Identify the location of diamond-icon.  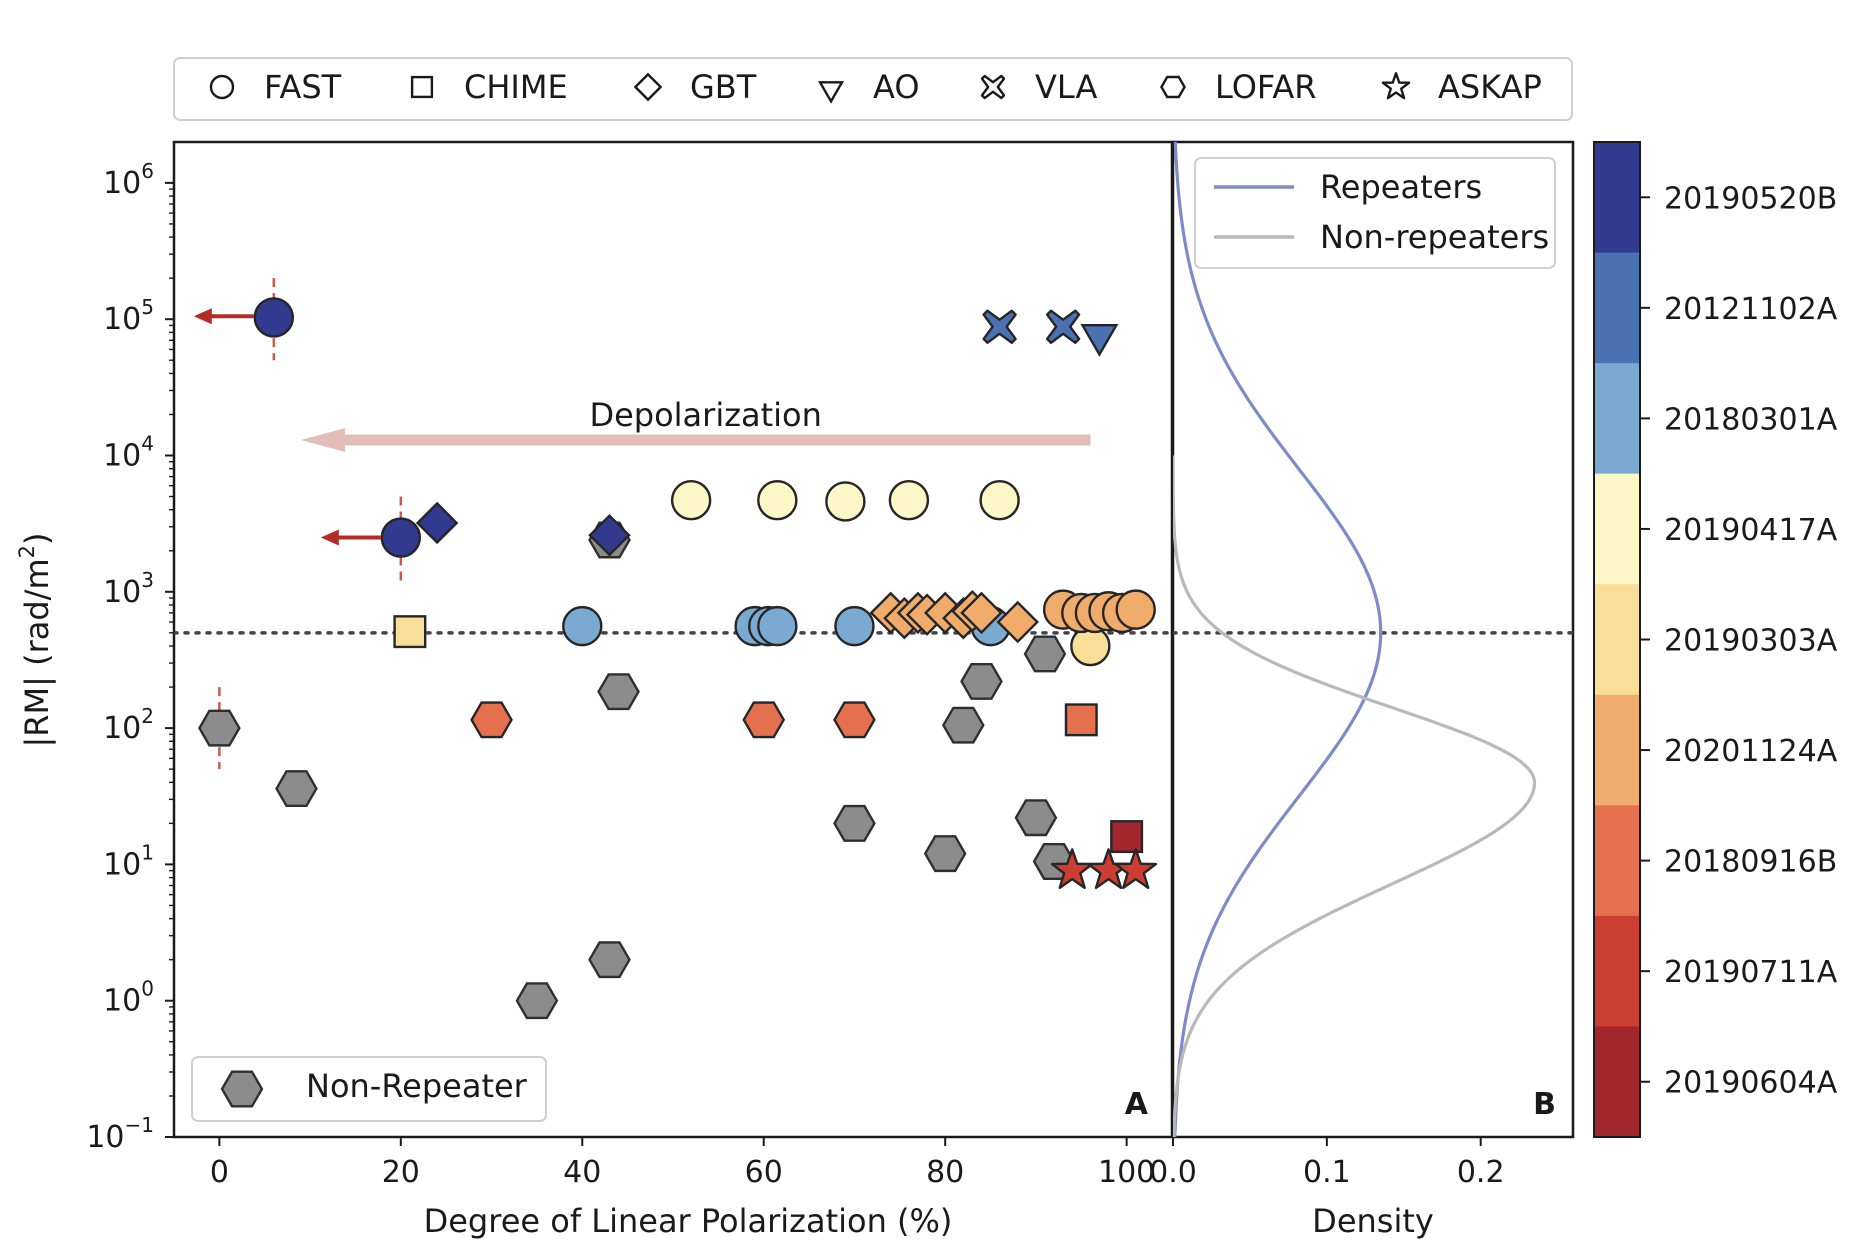
(648, 87).